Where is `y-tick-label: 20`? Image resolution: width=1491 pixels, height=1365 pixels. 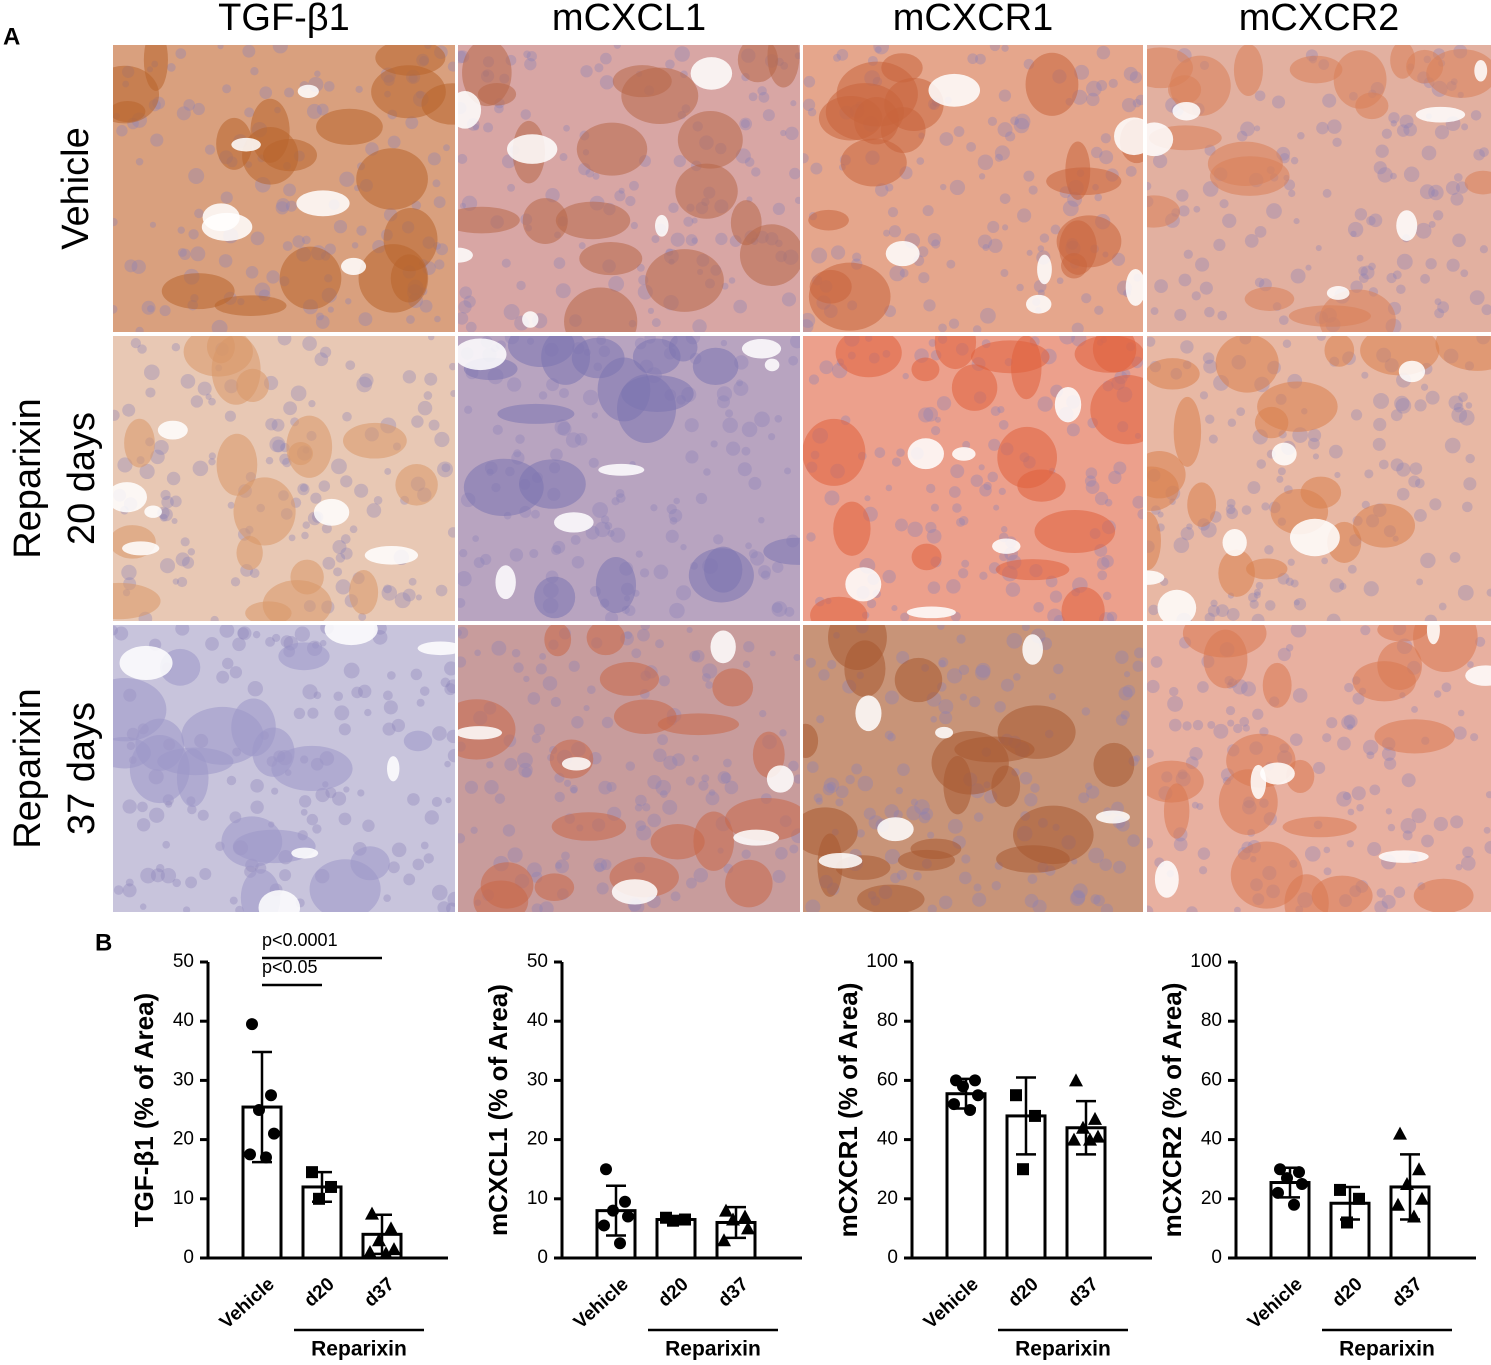
y-tick-label: 20 is located at coordinates (887, 1198).